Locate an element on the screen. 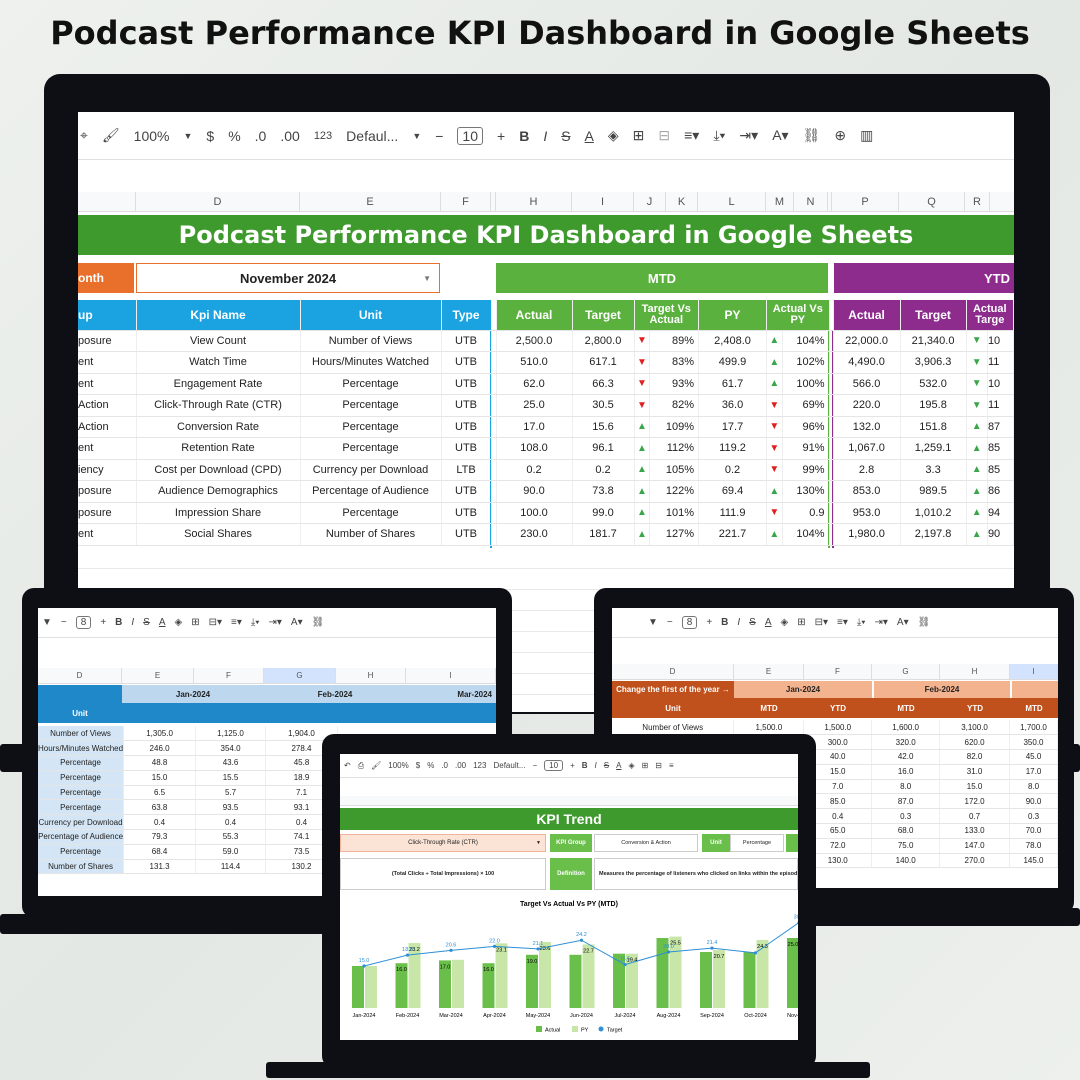 This screenshot has width=1080, height=1080. kpi-select: Click-Through Rate (CTR) ▼ is located at coordinates (443, 843).